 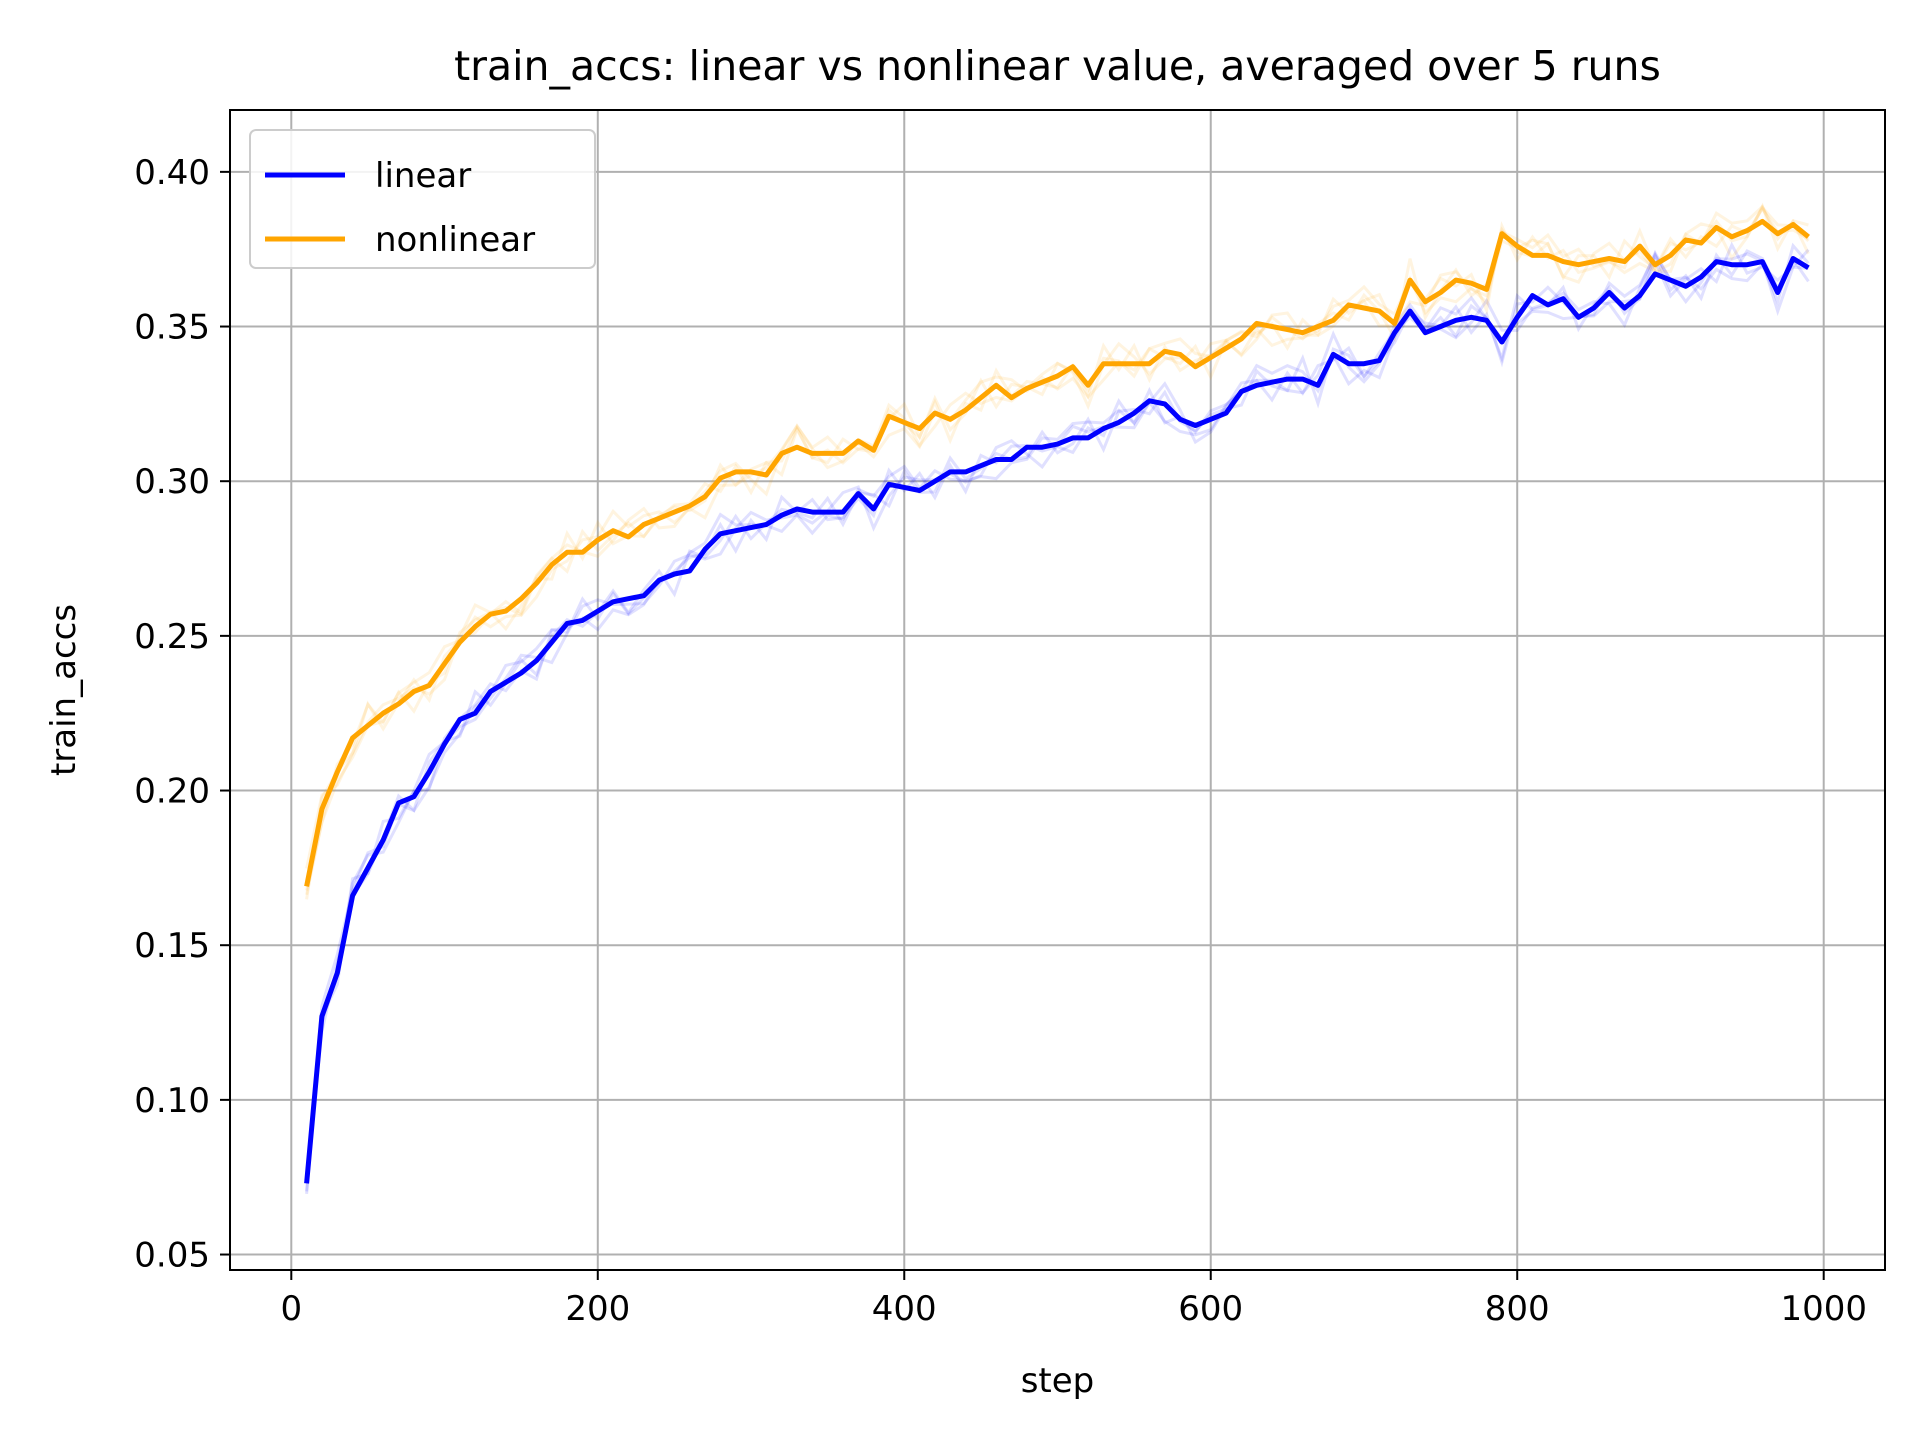 What do you see at coordinates (1823, 1309) in the screenshot?
I see `x-tick-label: 1000` at bounding box center [1823, 1309].